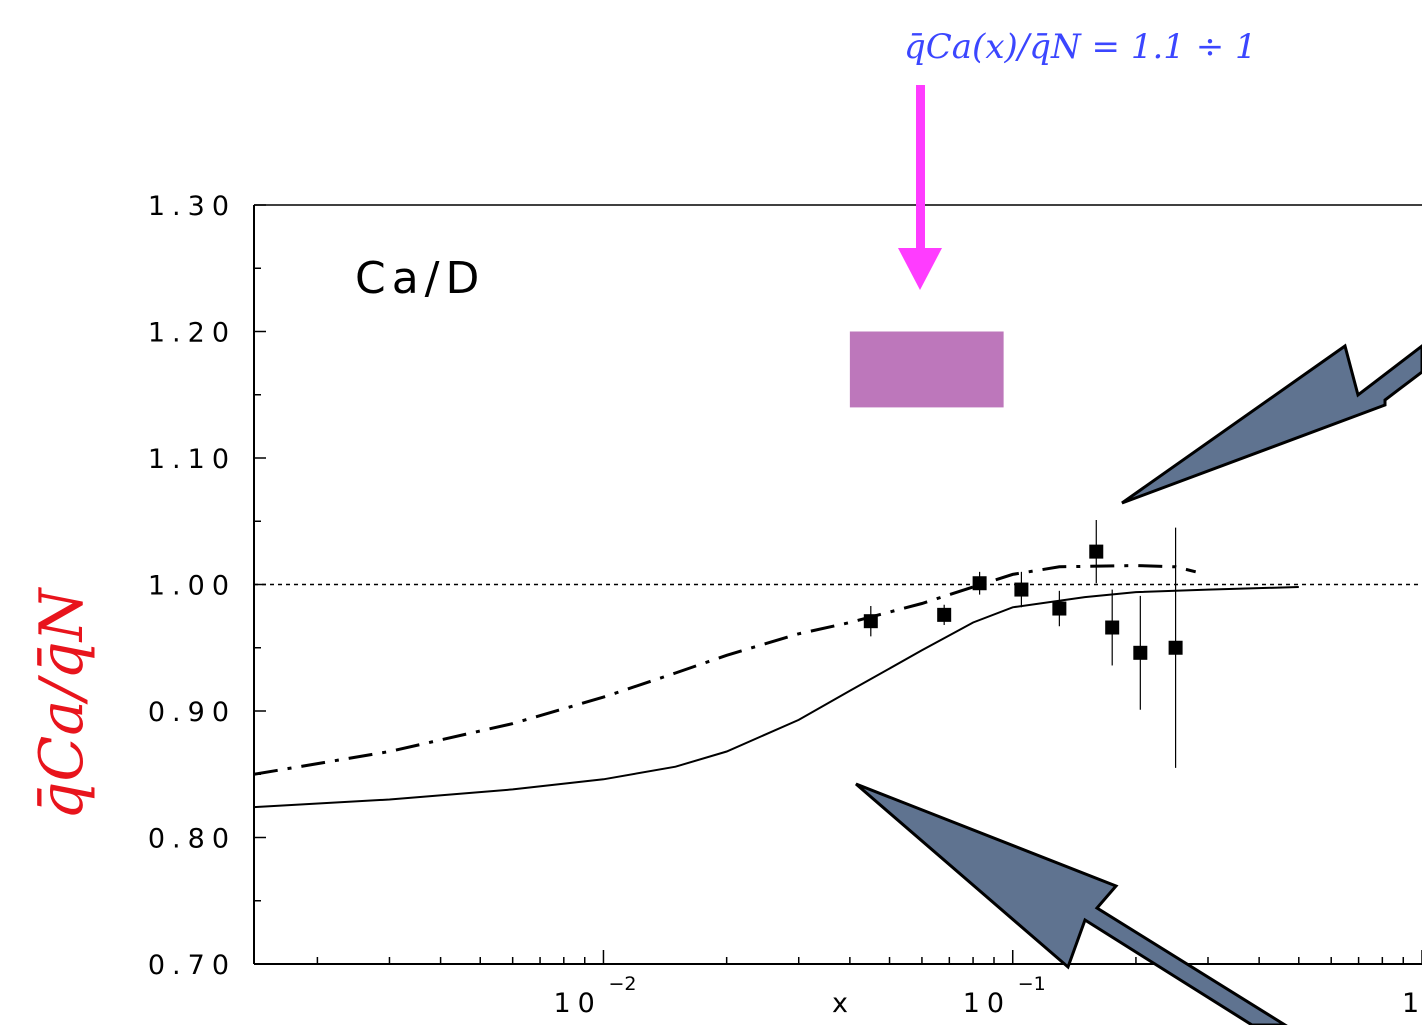 This screenshot has width=1422, height=1025. Describe the element at coordinates (62, 703) in the screenshot. I see `y-axis-label: q̄Ca/q̄N` at that location.